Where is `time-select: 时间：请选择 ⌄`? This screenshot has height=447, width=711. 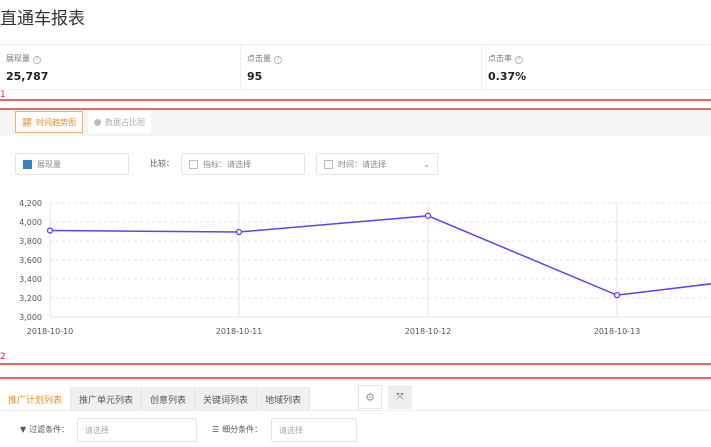 time-select: 时间：请选择 ⌄ is located at coordinates (377, 164).